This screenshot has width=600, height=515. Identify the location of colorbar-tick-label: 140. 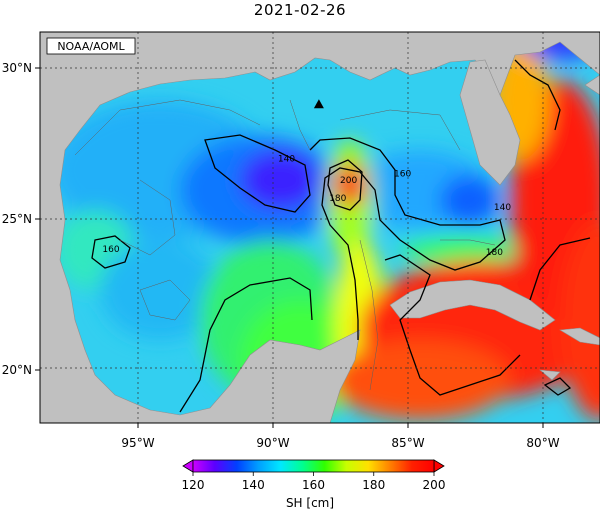
(253, 485).